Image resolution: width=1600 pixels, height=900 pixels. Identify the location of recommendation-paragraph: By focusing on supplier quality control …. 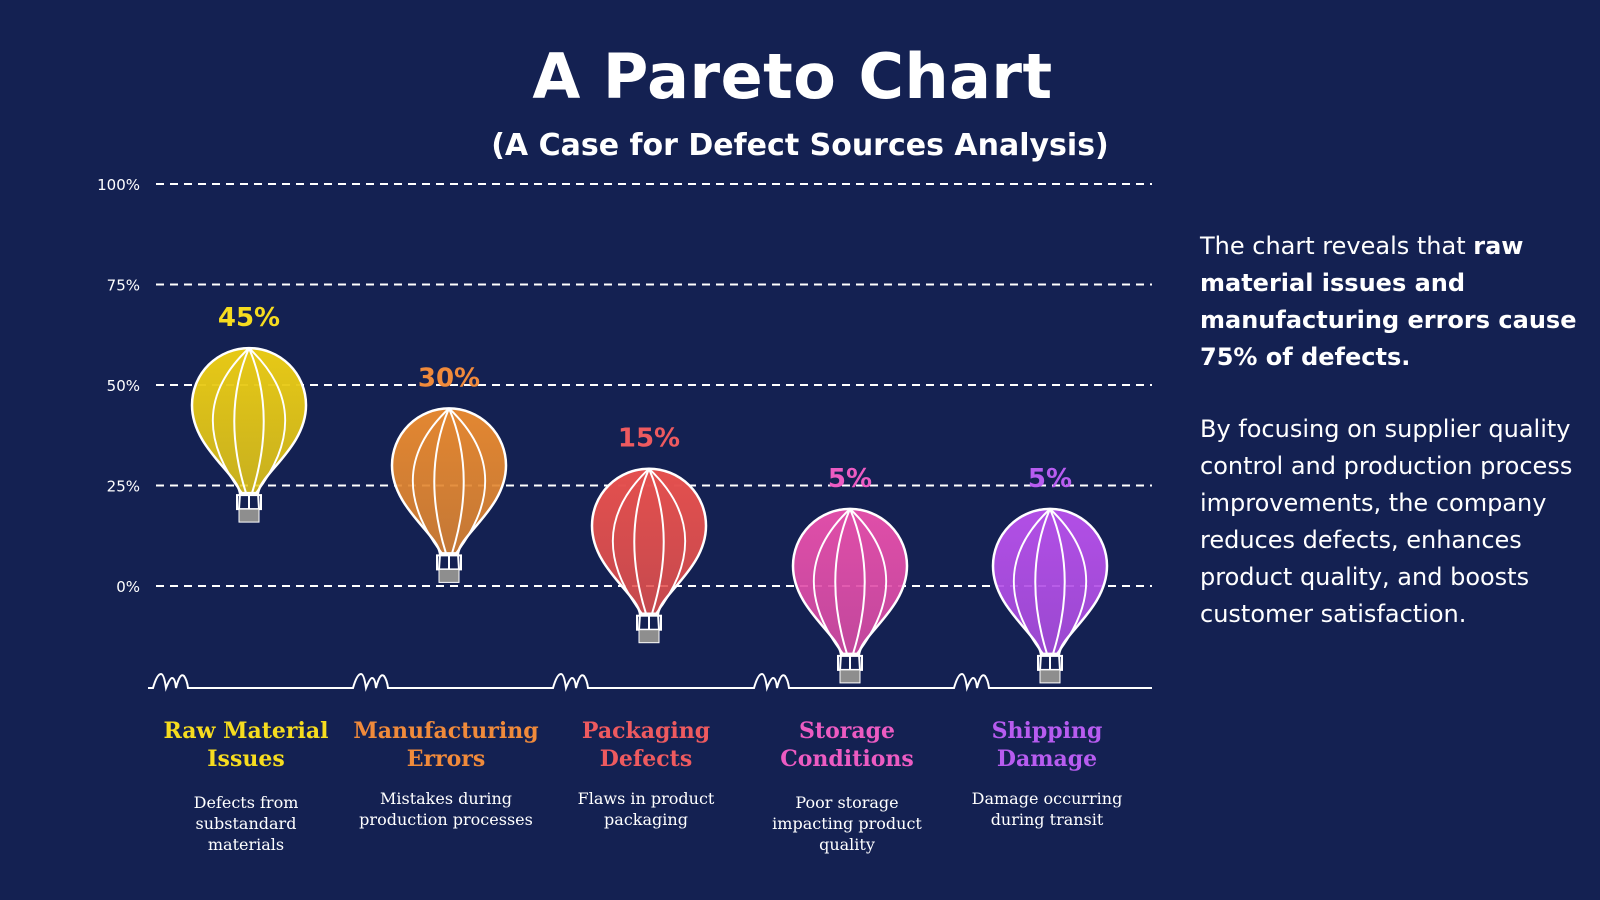
(1386, 521).